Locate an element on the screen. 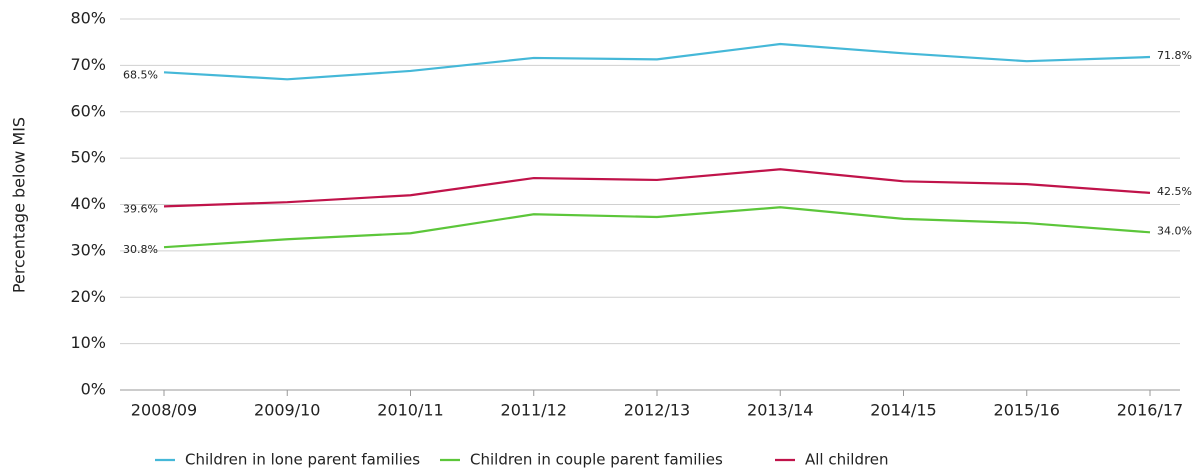  y-tick-label: 30% is located at coordinates (88, 249).